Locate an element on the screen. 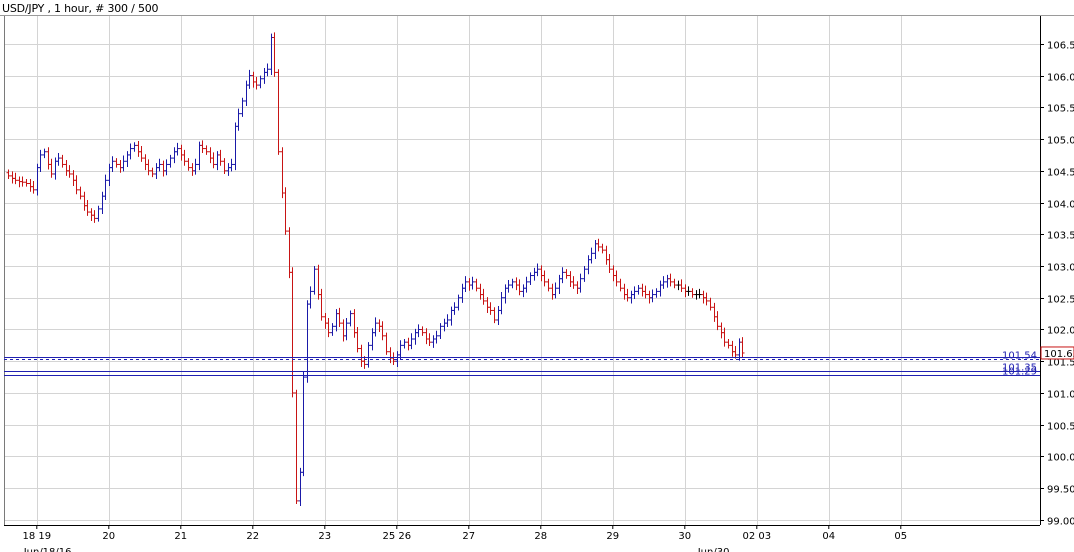 This screenshot has height=552, width=1074. y-tick-label: 106.50 is located at coordinates (1060, 46).